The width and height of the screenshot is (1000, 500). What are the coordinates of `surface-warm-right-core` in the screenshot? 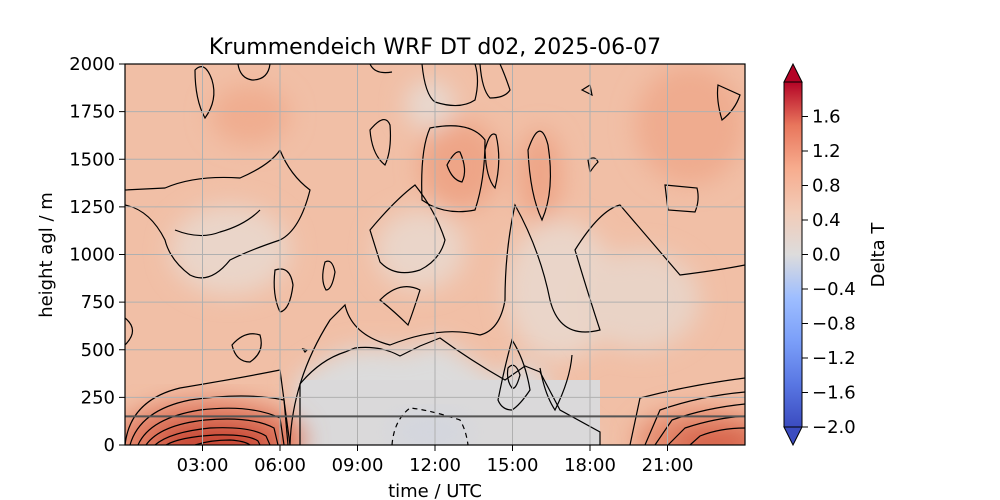 It's located at (707, 437).